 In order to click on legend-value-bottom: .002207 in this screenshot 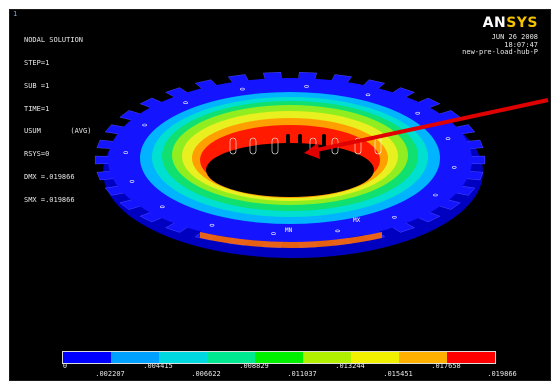, I will do `click(110, 374)`.